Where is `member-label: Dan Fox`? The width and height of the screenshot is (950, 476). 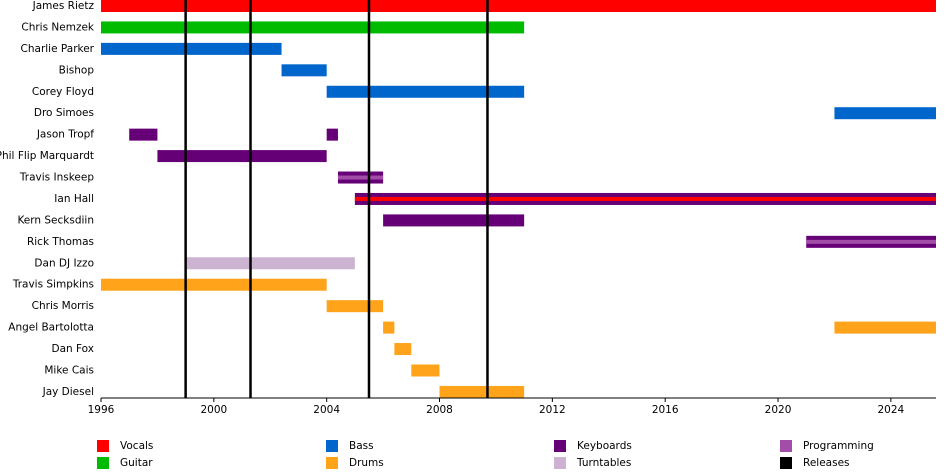 member-label: Dan Fox is located at coordinates (73, 349).